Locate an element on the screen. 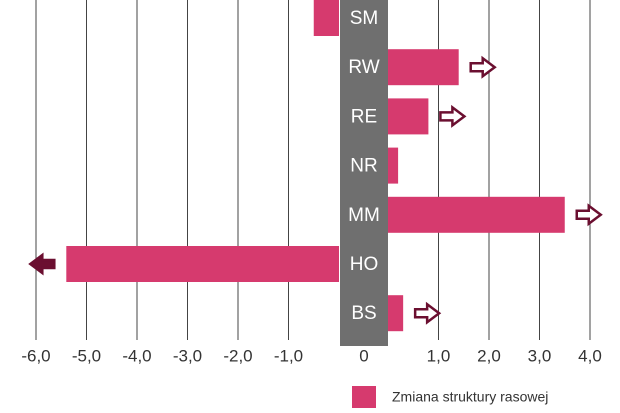 The image size is (620, 413). x-tick-label: -1,0 is located at coordinates (288, 355).